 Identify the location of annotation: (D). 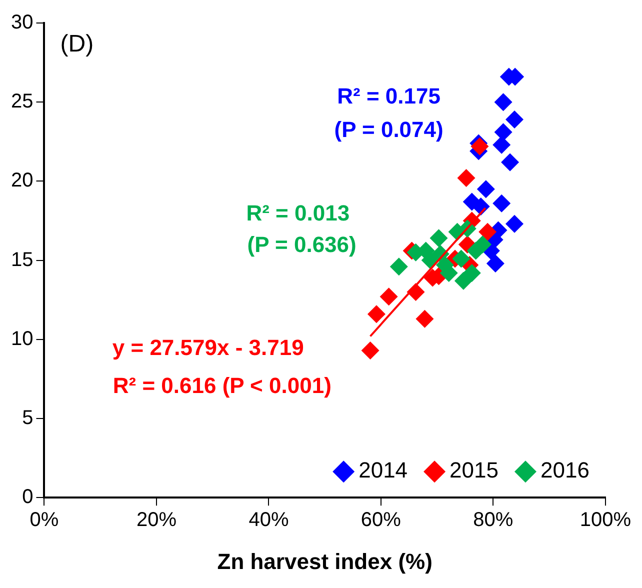
(77, 44).